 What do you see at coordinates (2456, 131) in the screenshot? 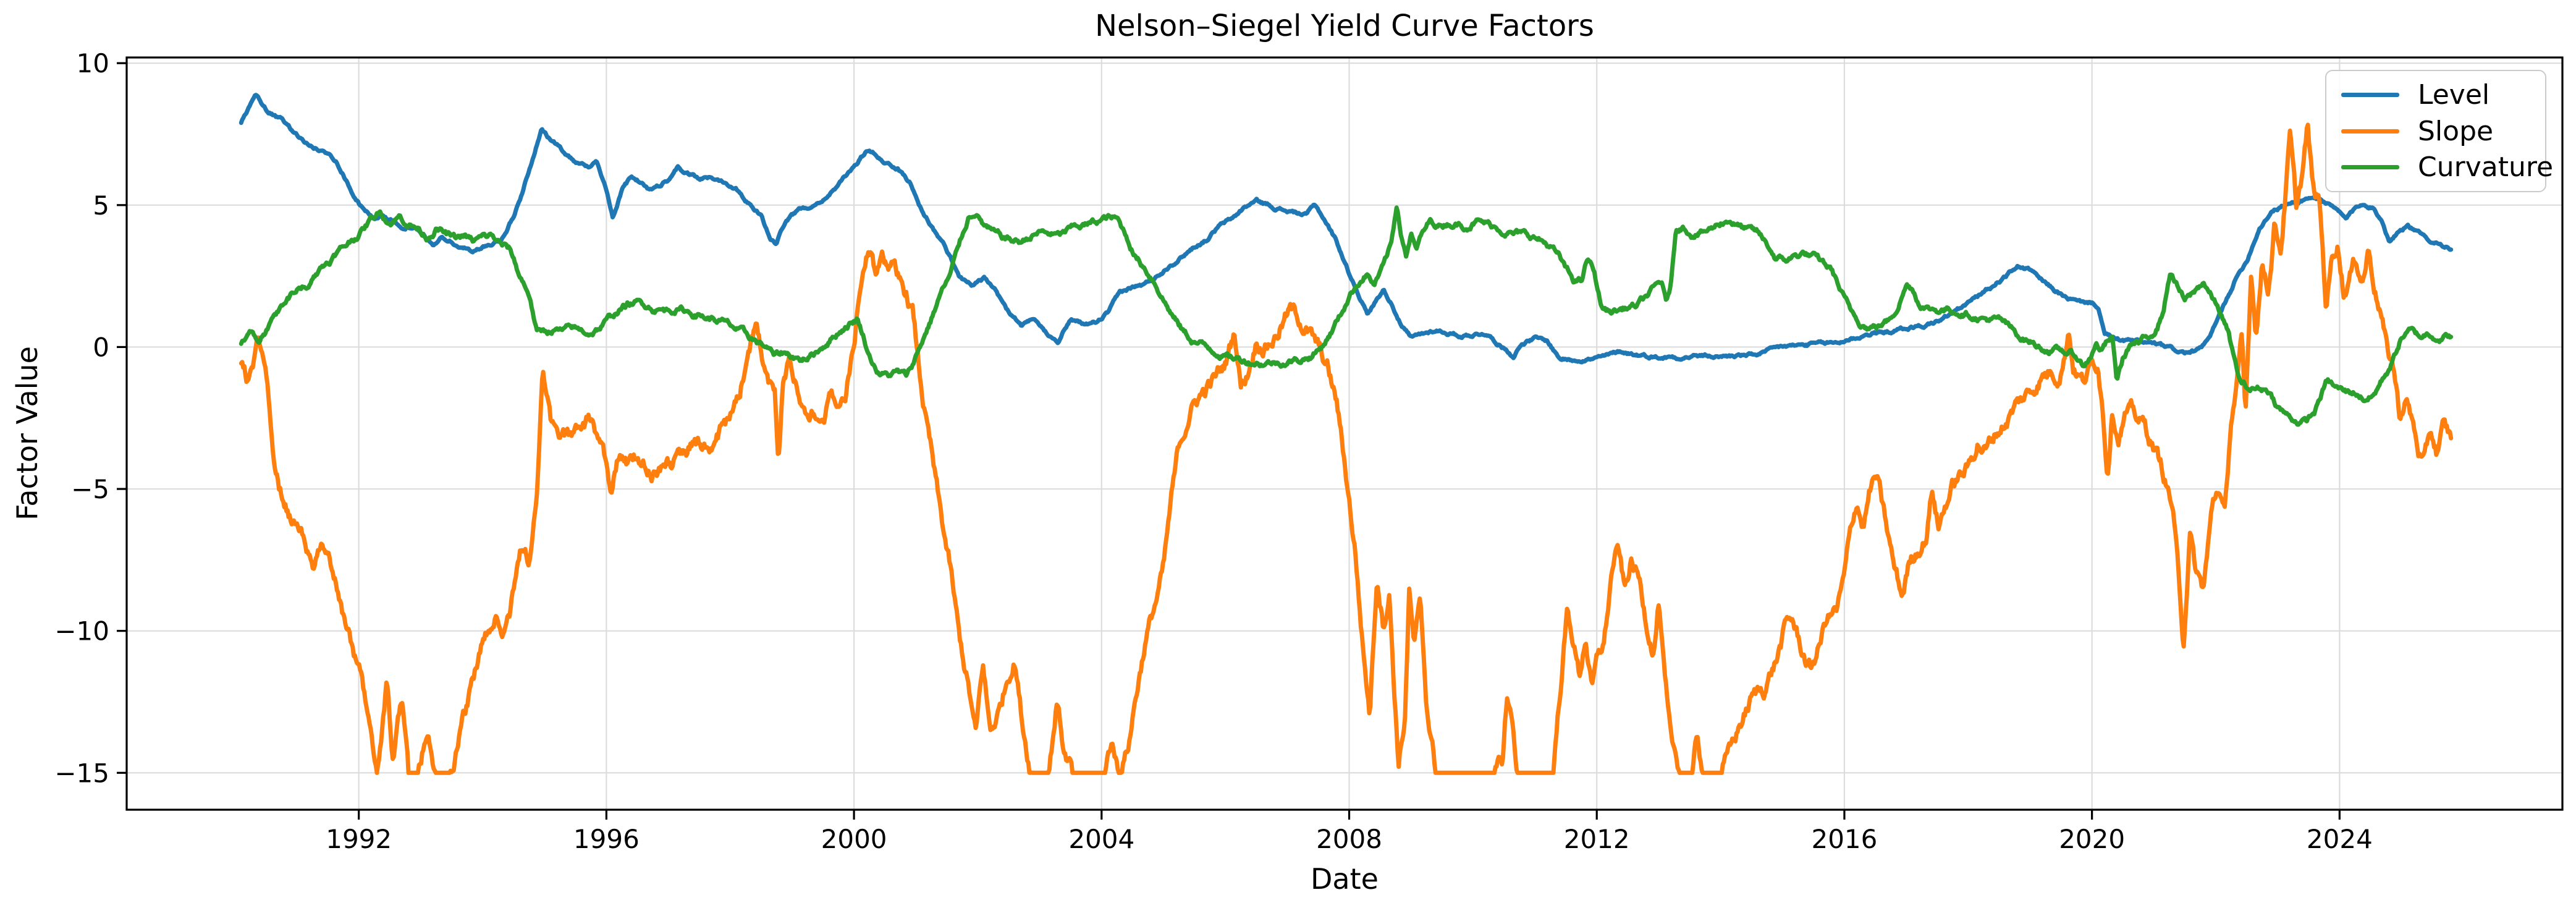
I see `legend-label-slope: Slope` at bounding box center [2456, 131].